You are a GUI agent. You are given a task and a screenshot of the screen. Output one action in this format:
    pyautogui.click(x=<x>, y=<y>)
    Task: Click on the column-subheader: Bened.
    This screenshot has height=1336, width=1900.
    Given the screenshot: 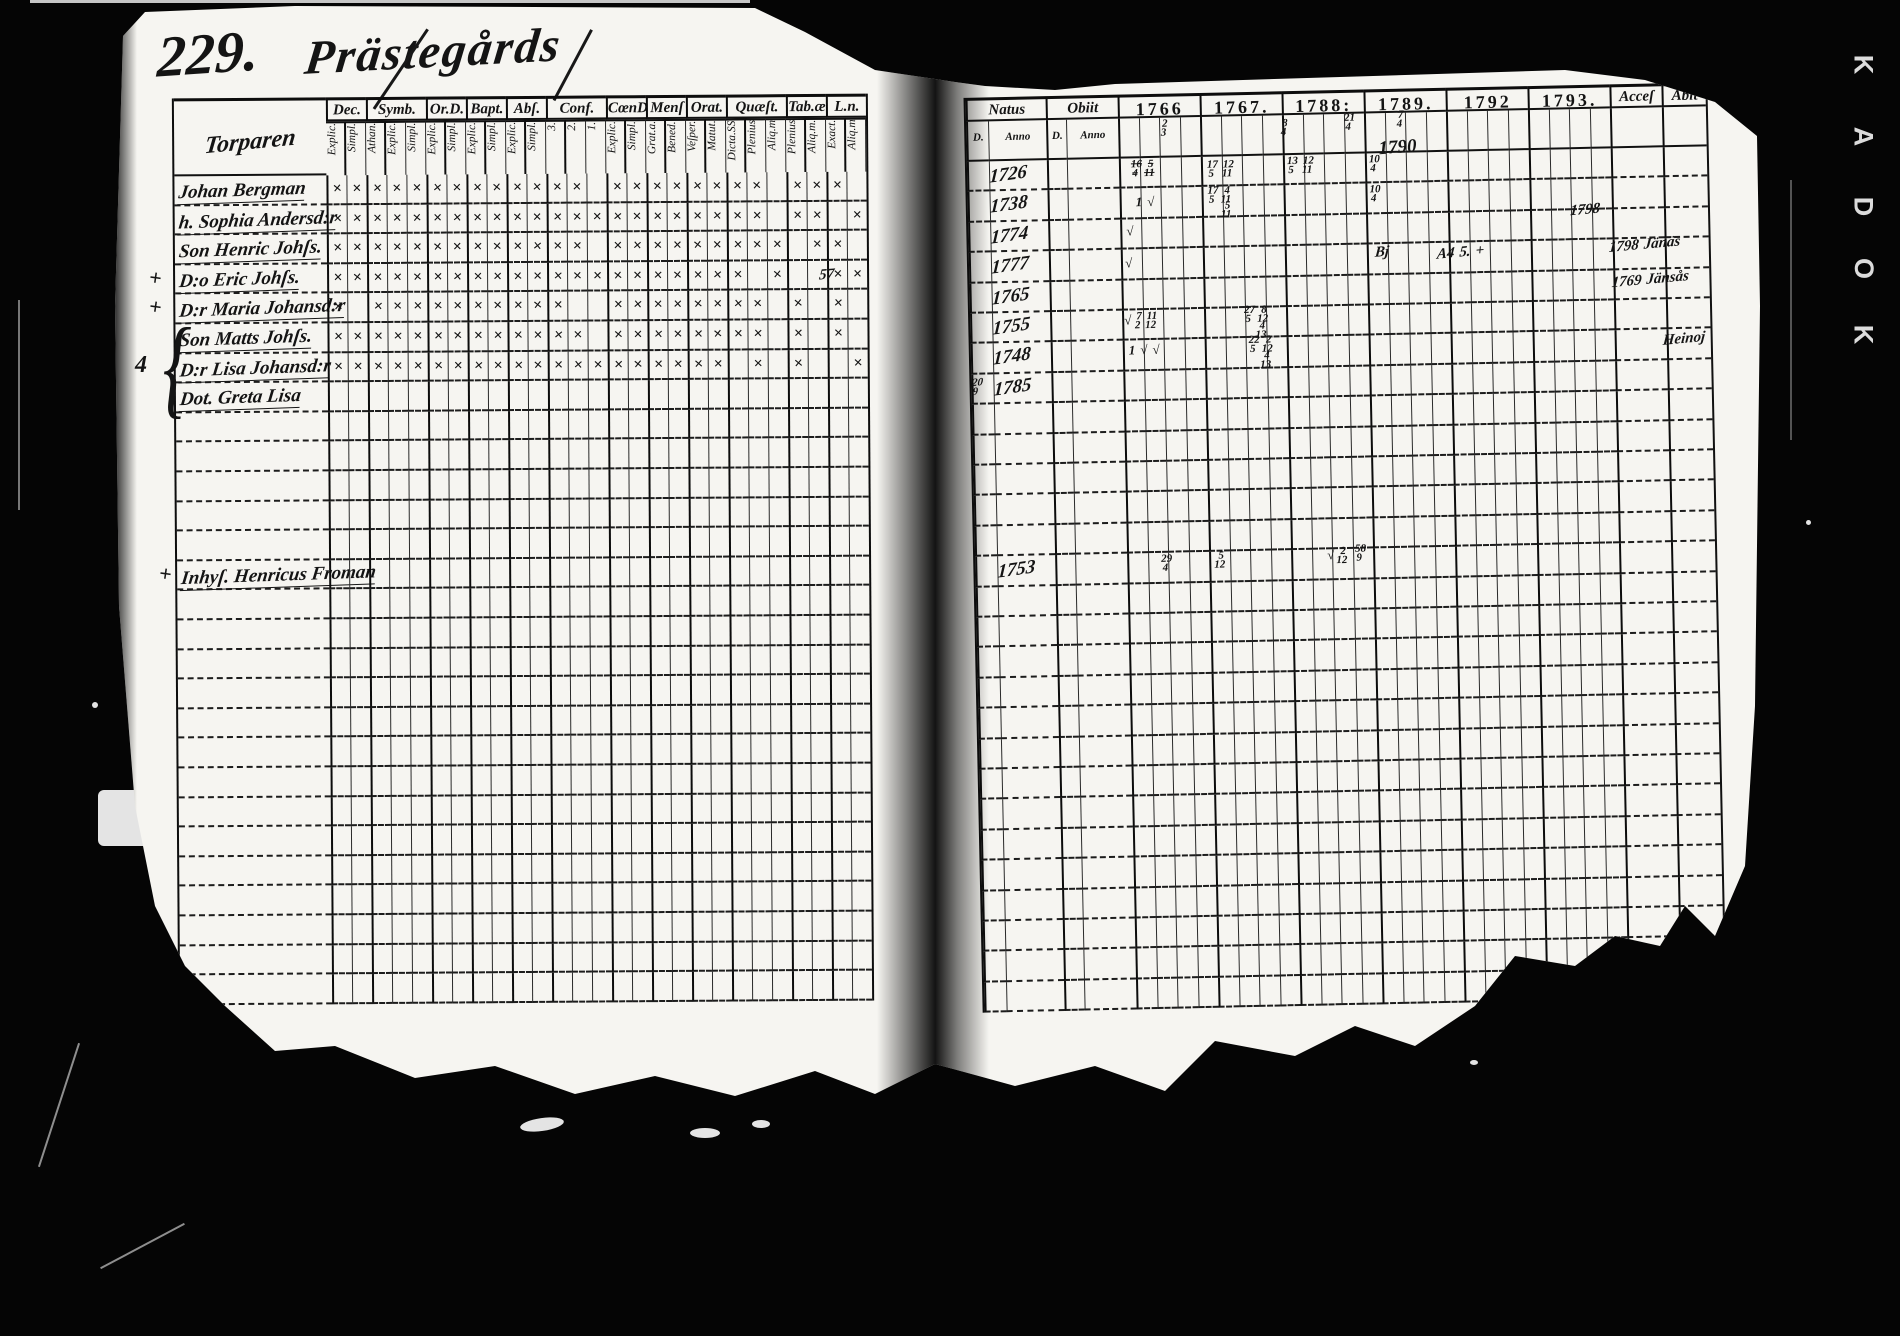 What is the action you would take?
    pyautogui.click(x=676, y=145)
    